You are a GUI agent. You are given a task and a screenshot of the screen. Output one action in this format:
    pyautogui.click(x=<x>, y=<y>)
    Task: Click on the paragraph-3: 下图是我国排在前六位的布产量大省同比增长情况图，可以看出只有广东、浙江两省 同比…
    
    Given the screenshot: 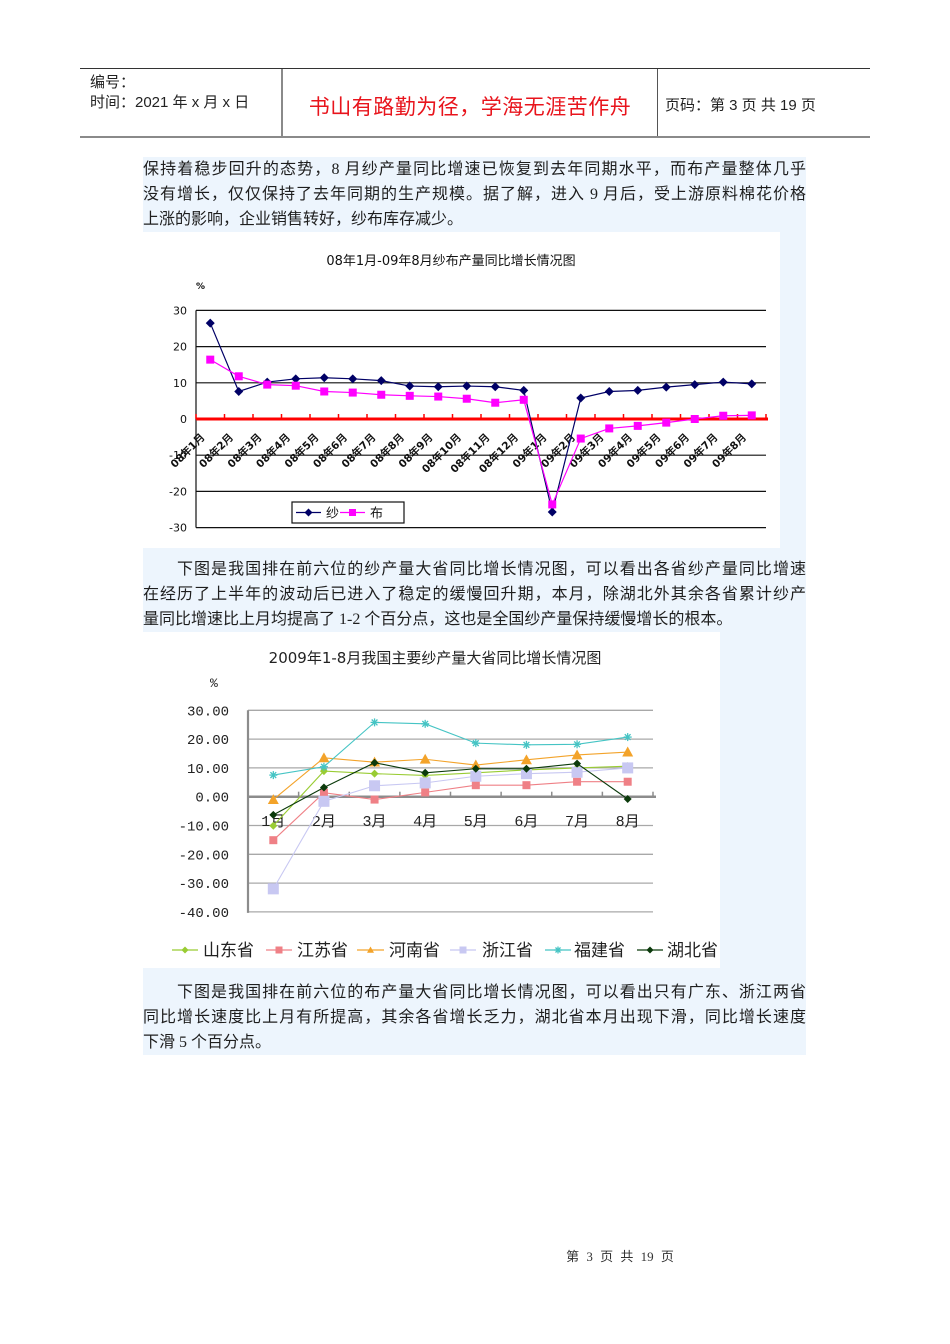 What is the action you would take?
    pyautogui.click(x=474, y=1017)
    